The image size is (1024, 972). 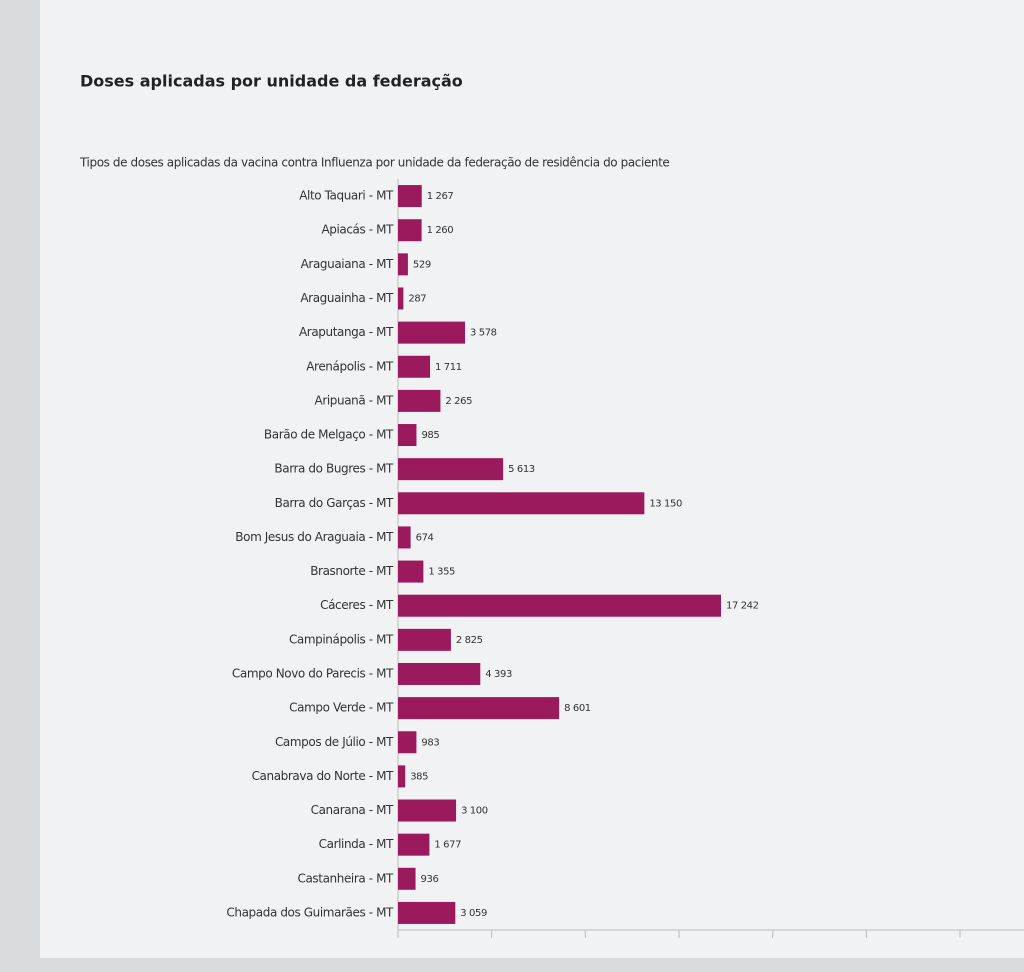 I want to click on y-tick-label: Araguaiana - MT, so click(x=347, y=264).